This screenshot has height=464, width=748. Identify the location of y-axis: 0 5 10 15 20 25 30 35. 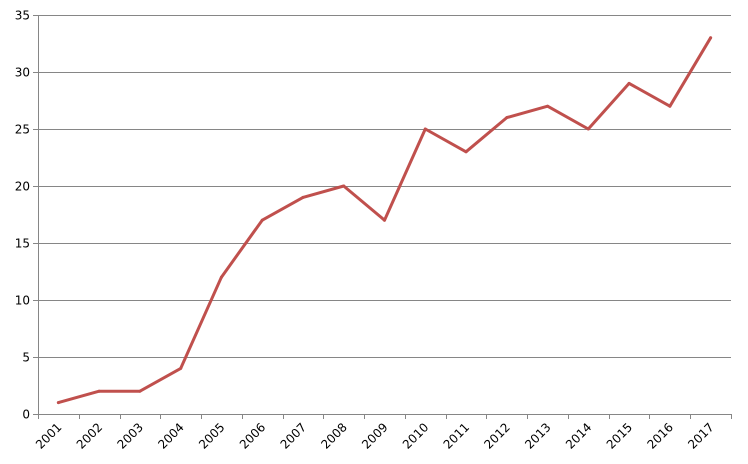
(27, 215).